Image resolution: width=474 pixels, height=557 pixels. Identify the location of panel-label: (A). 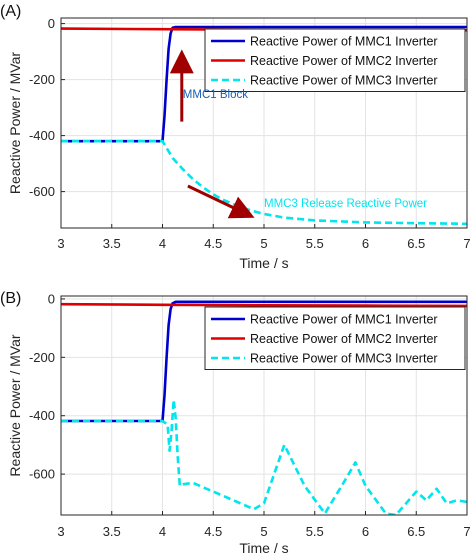
(10, 11).